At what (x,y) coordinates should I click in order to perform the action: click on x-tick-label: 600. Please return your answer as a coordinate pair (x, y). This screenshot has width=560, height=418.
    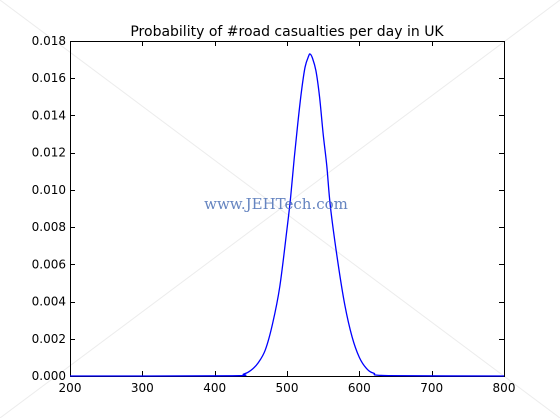
    Looking at the image, I should click on (359, 388).